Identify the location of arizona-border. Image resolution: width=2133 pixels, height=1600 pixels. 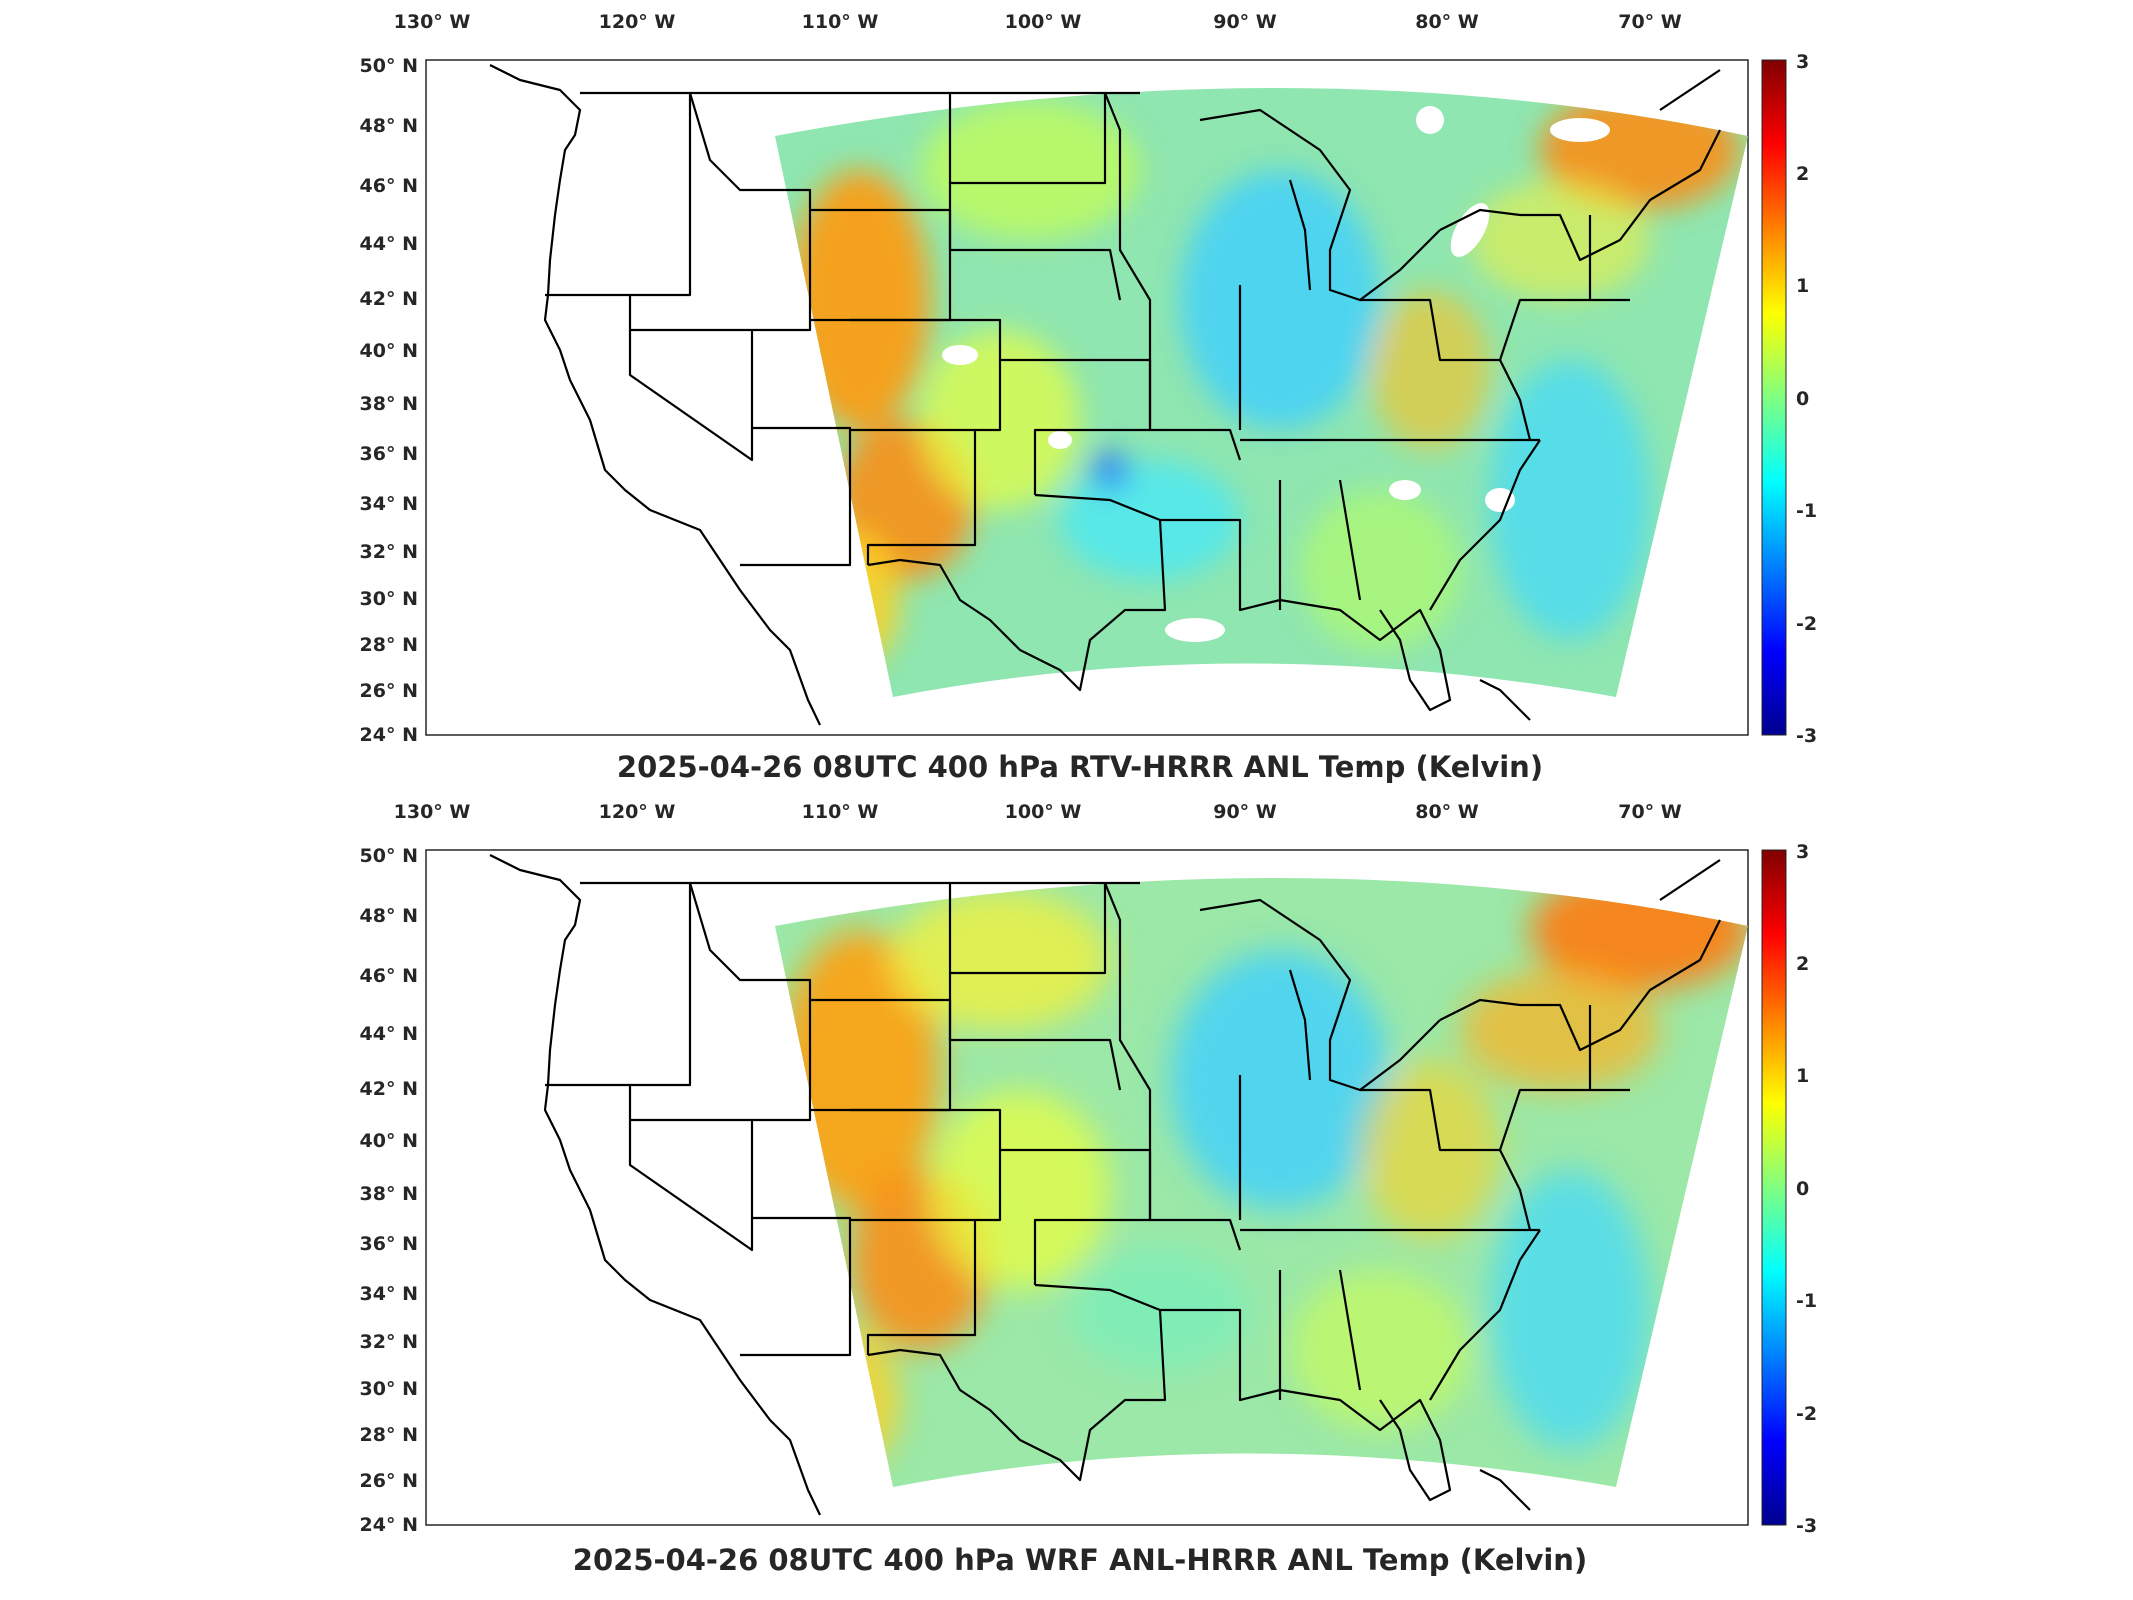
(796, 1286).